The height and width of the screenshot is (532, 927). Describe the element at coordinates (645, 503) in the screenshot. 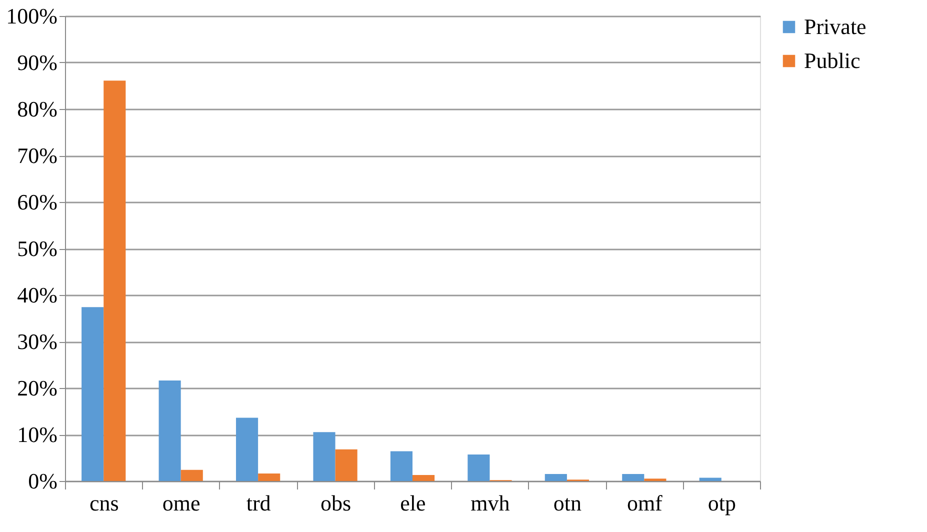

I see `x-tick-label: omf` at that location.